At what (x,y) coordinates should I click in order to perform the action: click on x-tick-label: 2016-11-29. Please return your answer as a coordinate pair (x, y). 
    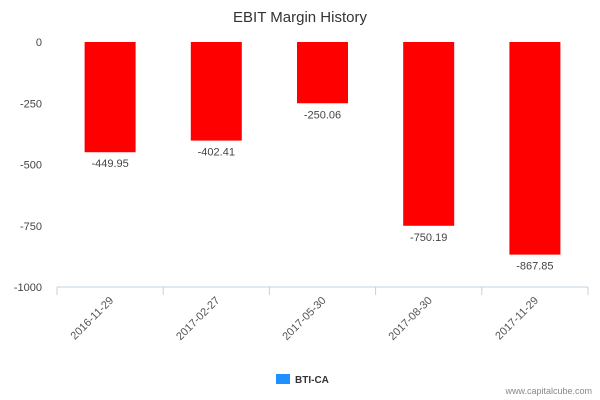
    Looking at the image, I should click on (93, 319).